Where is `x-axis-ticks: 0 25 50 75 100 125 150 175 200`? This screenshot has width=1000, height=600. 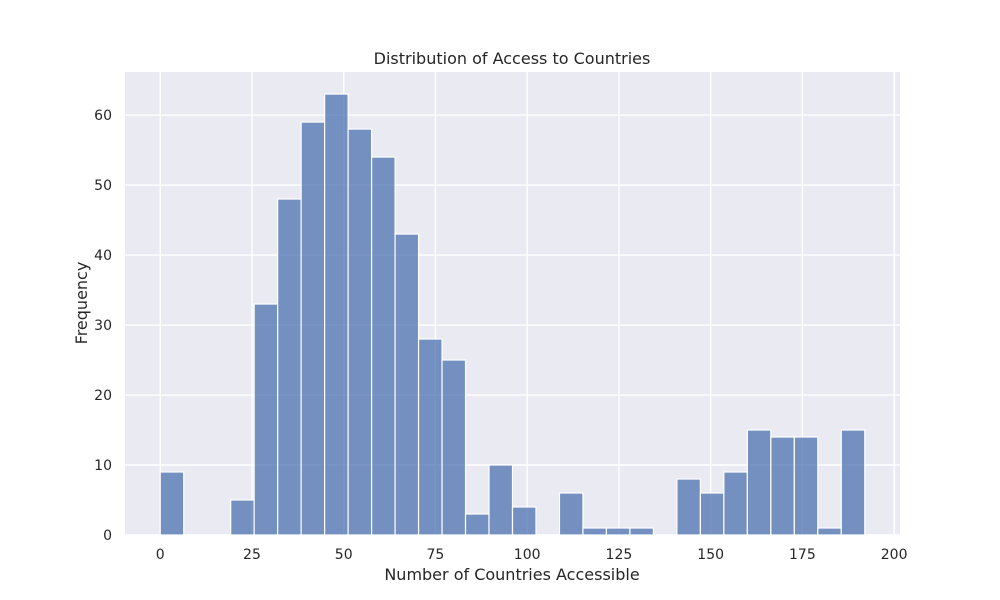 x-axis-ticks: 0 25 50 75 100 125 150 175 200 is located at coordinates (532, 555).